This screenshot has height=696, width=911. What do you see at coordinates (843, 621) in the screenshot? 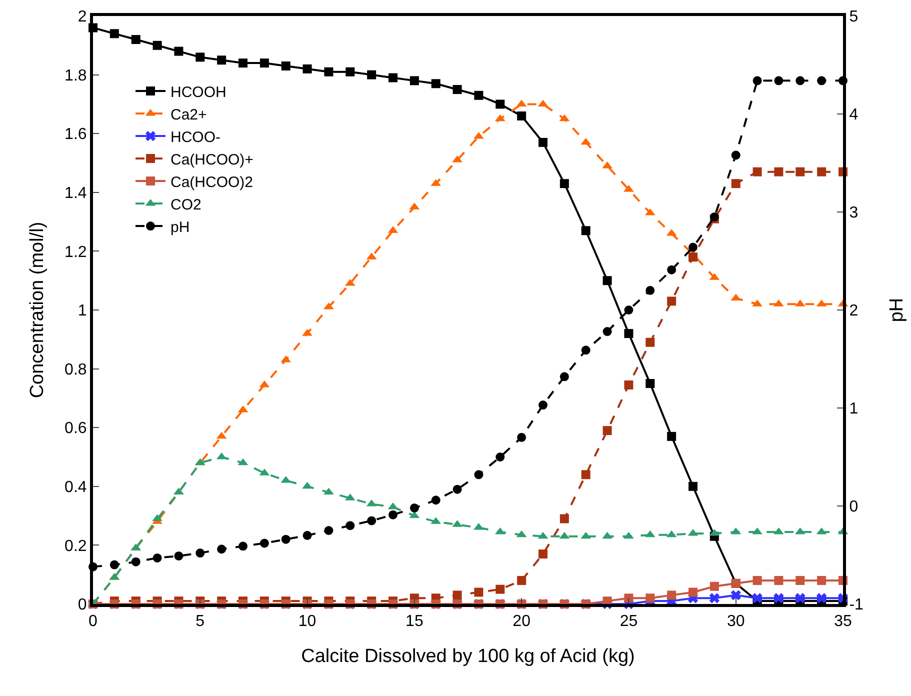
I see `x-tick-label: 35` at bounding box center [843, 621].